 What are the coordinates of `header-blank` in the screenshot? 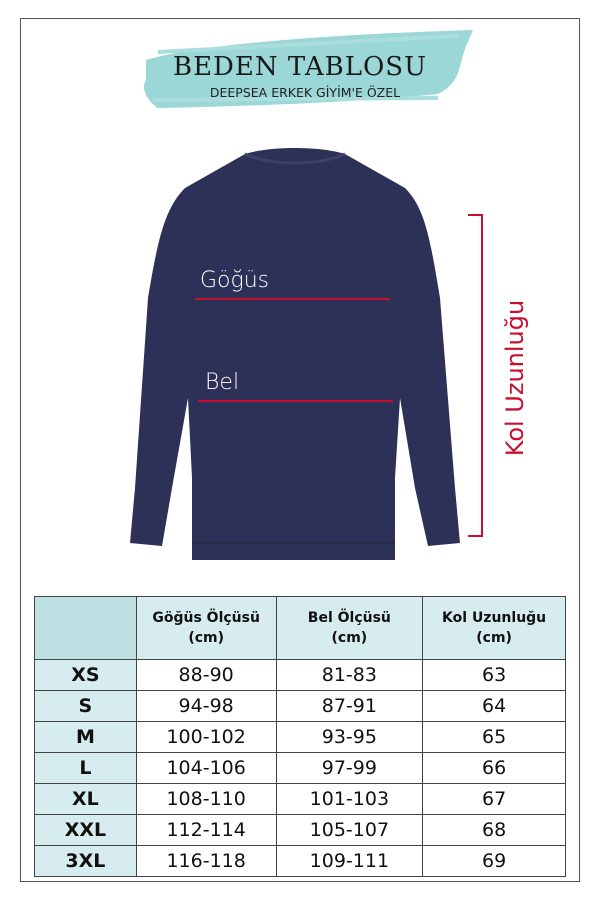 It's located at (85, 628).